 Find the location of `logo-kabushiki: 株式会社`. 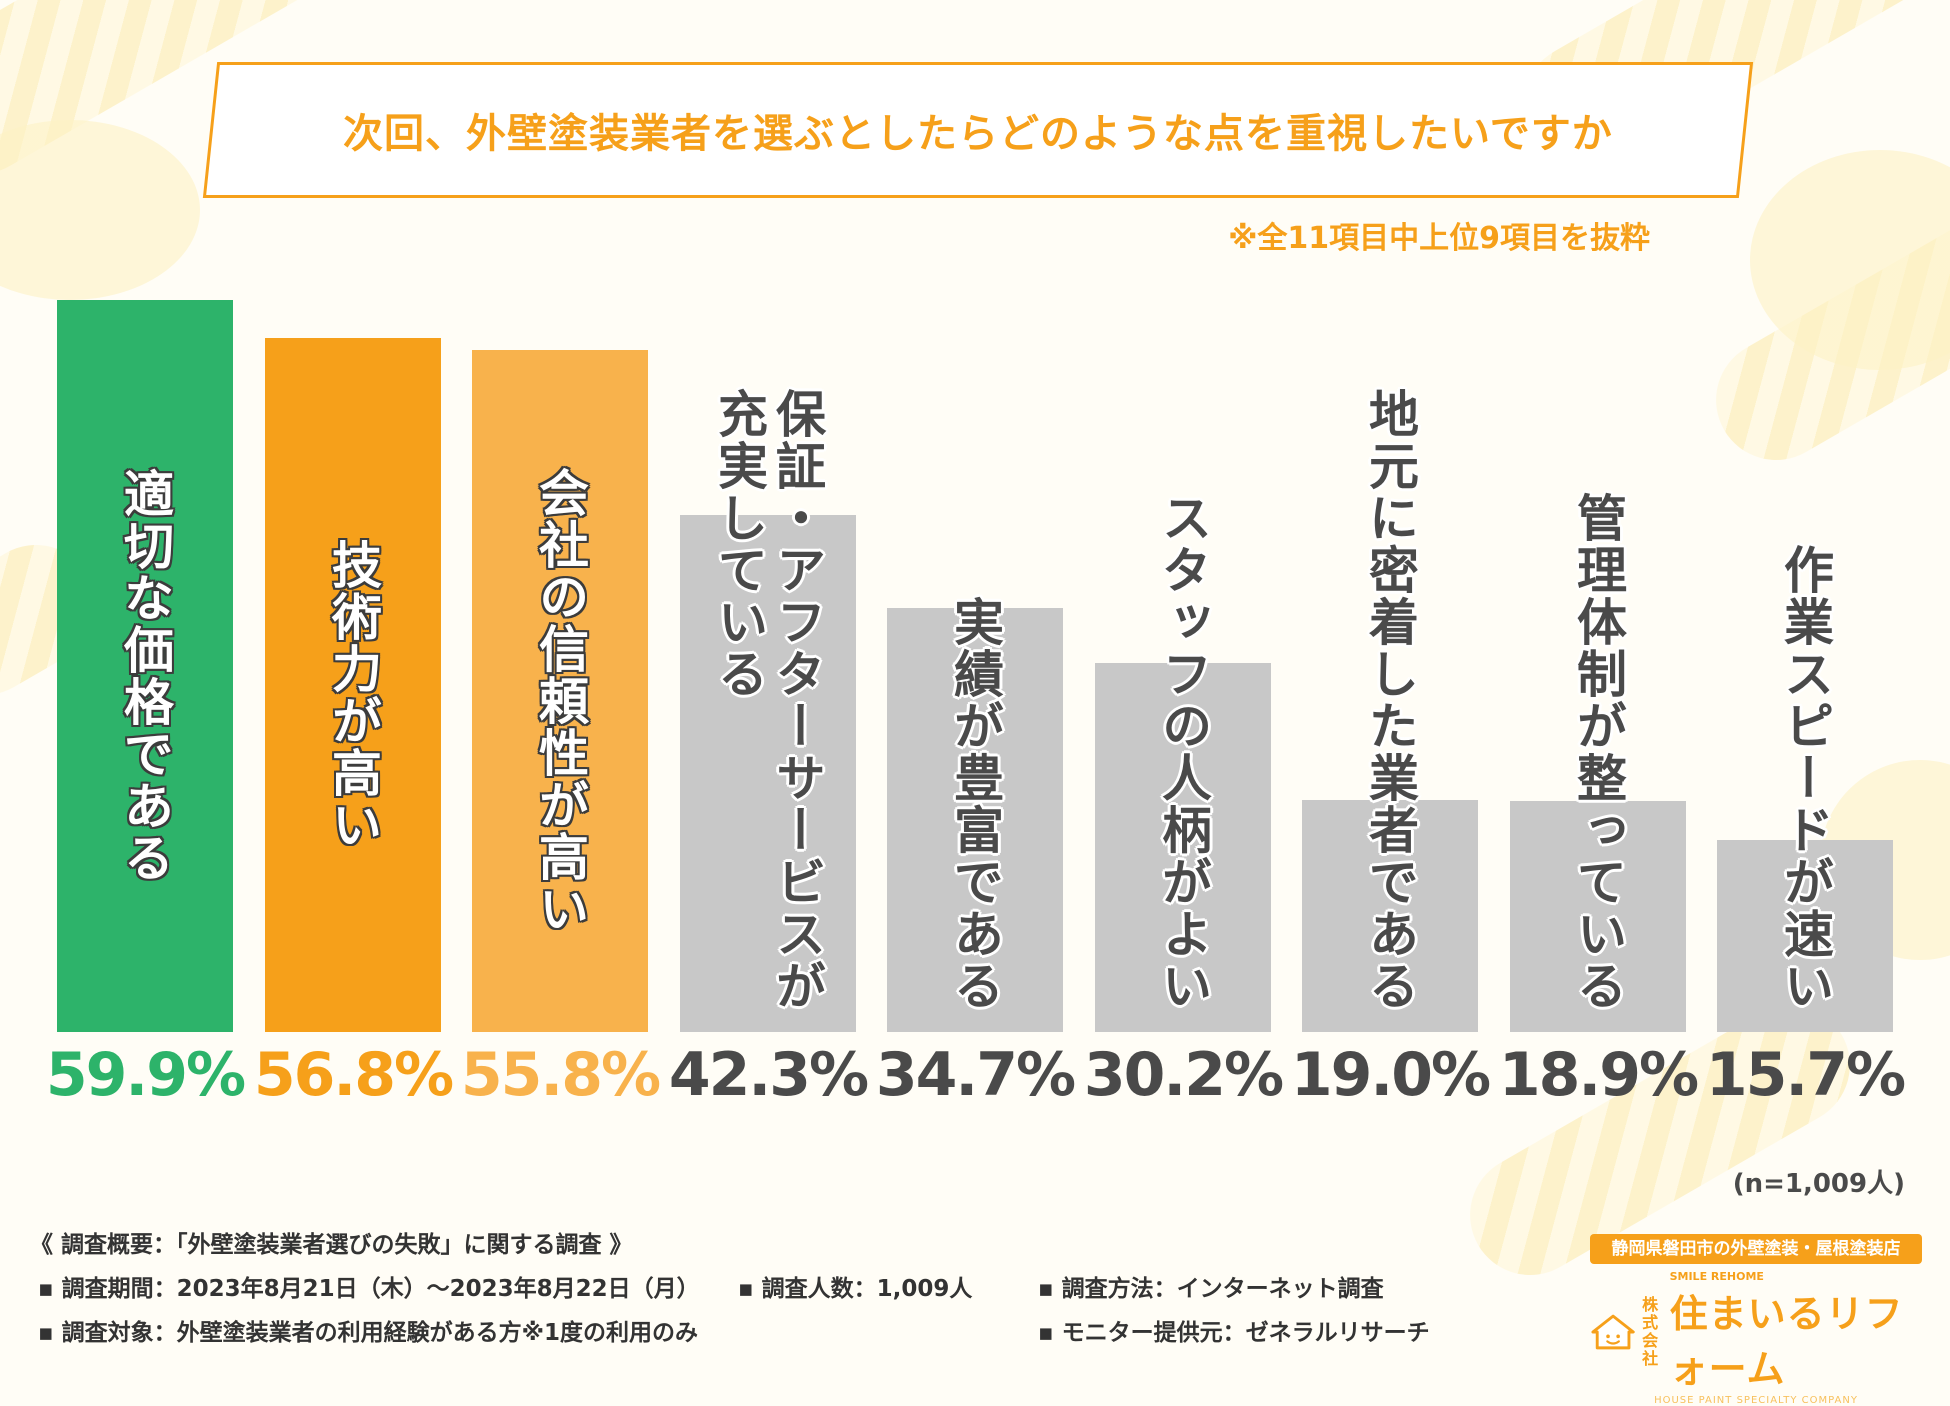

logo-kabushiki: 株式会社 is located at coordinates (1650, 1331).